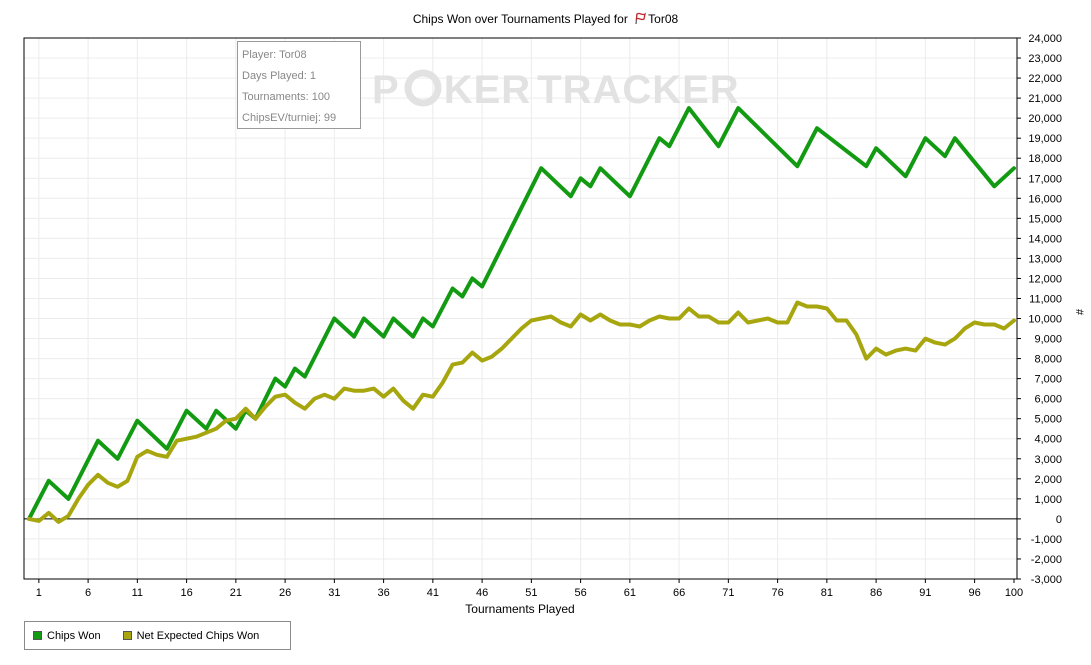 The height and width of the screenshot is (665, 1091). Describe the element at coordinates (556, 90) in the screenshot. I see `poker-tracker-watermark: P KER TRACKER` at that location.